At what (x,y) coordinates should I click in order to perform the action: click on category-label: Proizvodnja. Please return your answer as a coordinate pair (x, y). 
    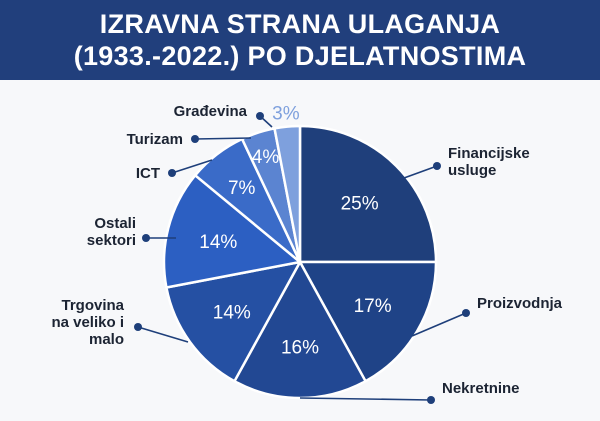
    Looking at the image, I should click on (520, 303).